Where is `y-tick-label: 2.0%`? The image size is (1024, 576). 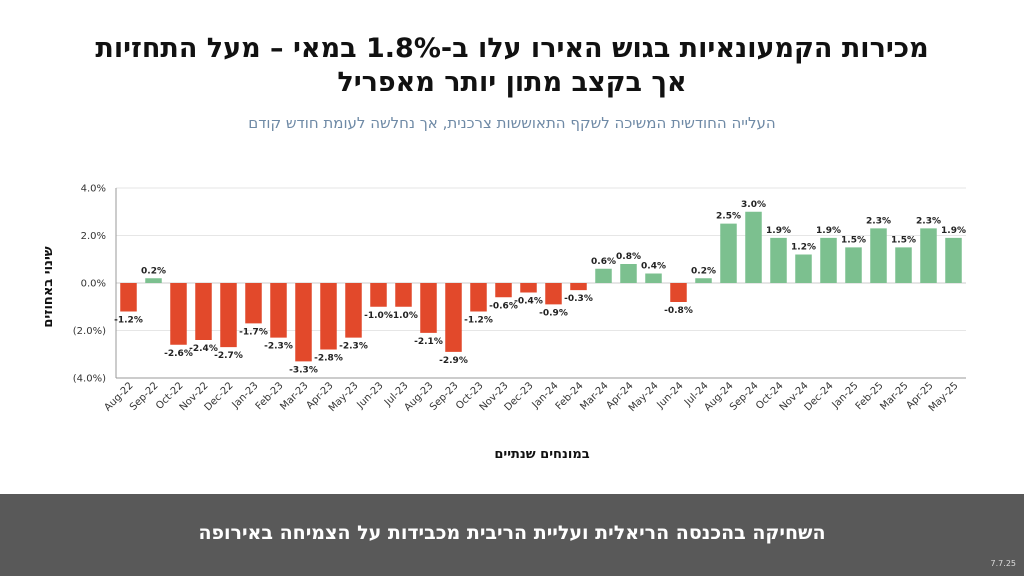
y-tick-label: 2.0% is located at coordinates (93, 236).